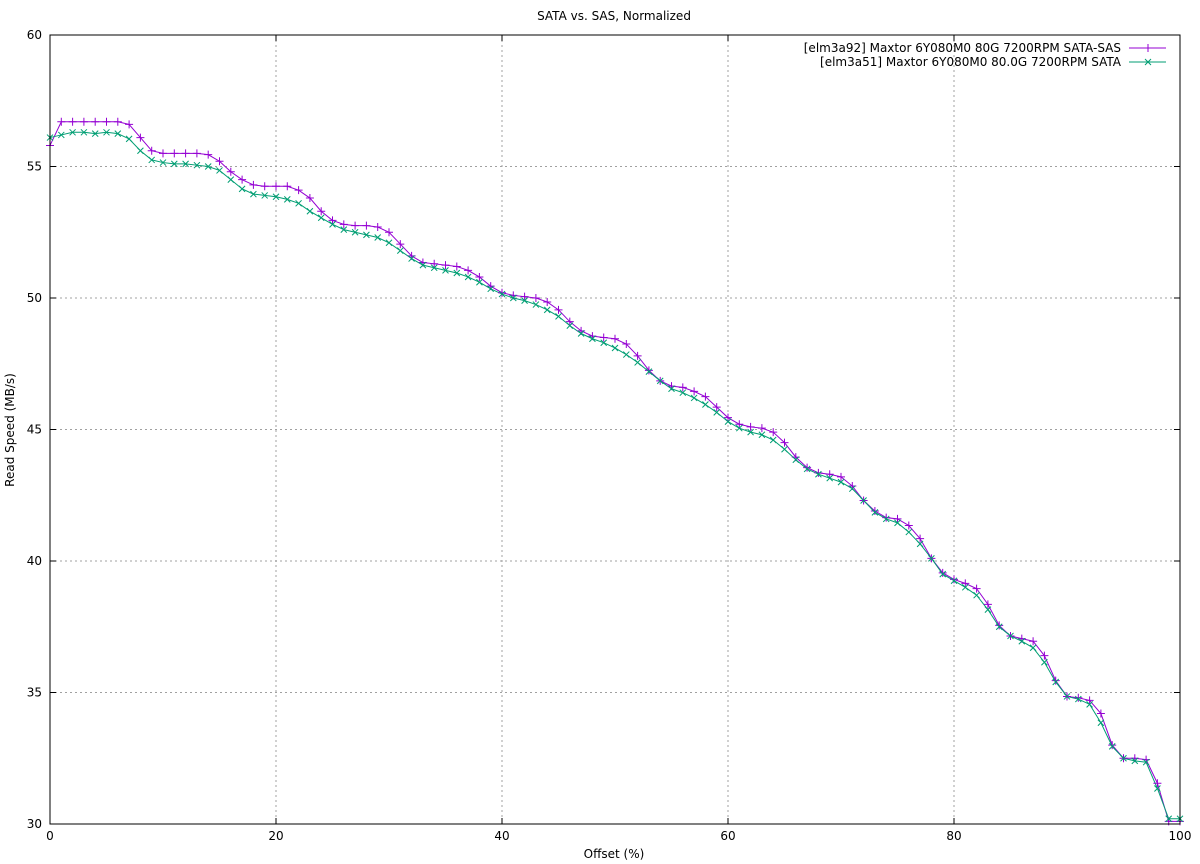 This screenshot has height=864, width=1200. I want to click on y-tick-label: 55, so click(34, 167).